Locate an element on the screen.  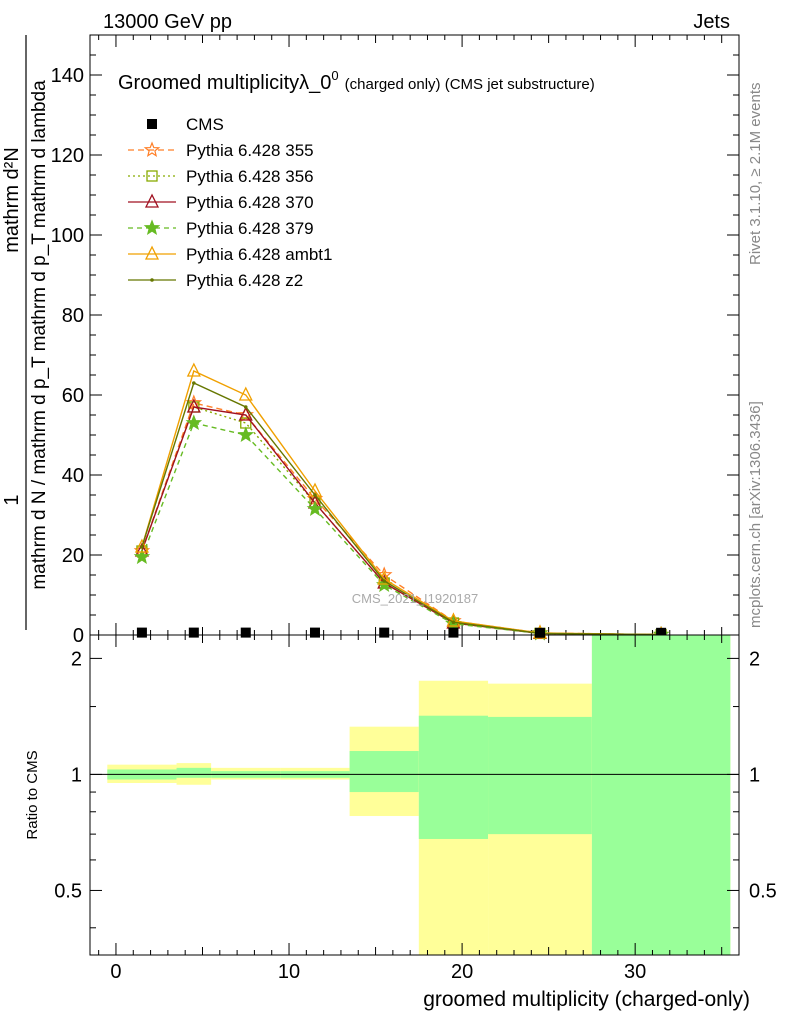
ratio-y-tick-label-right: 1 is located at coordinates (754, 775).